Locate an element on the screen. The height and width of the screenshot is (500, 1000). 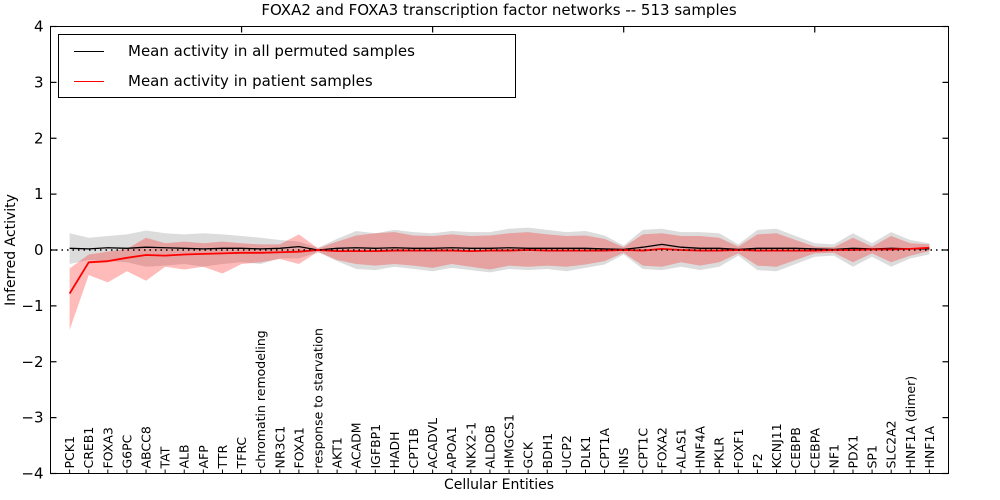
x-tick-label: AFP is located at coordinates (203, 457).